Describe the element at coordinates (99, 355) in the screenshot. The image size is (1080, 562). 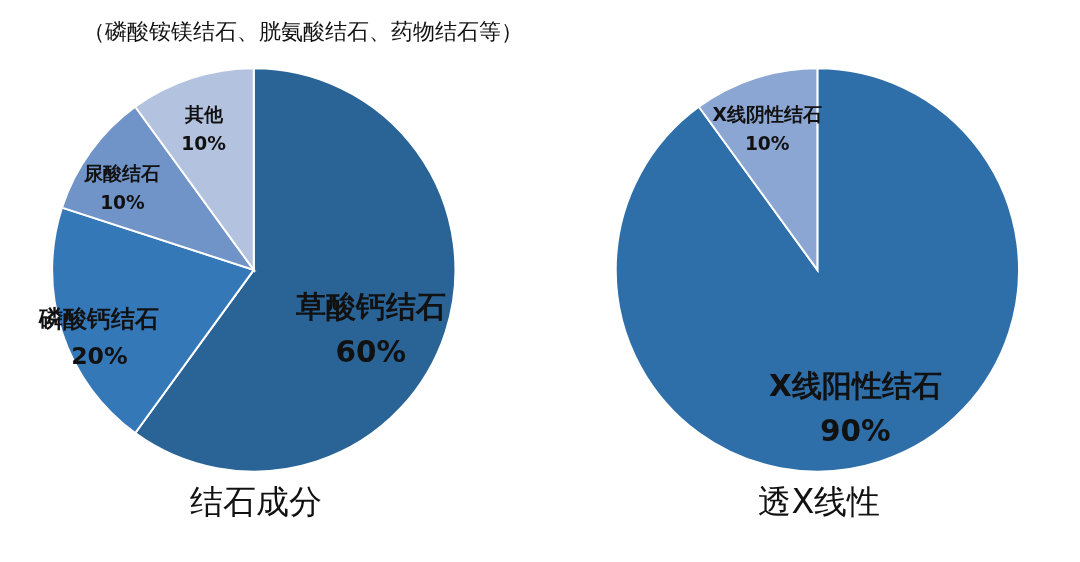
I see `data-label: 20%` at that location.